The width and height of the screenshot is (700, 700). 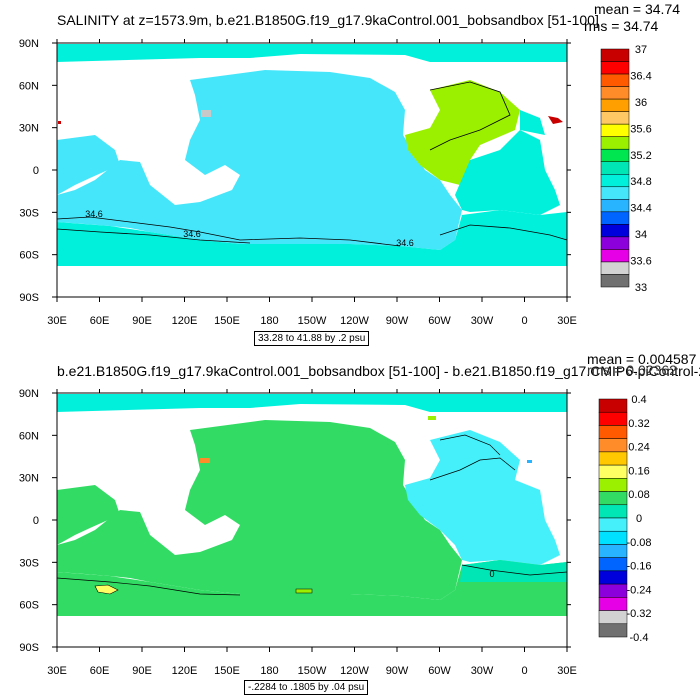 I want to click on mean-label: mean = 34.74, so click(x=637, y=9).